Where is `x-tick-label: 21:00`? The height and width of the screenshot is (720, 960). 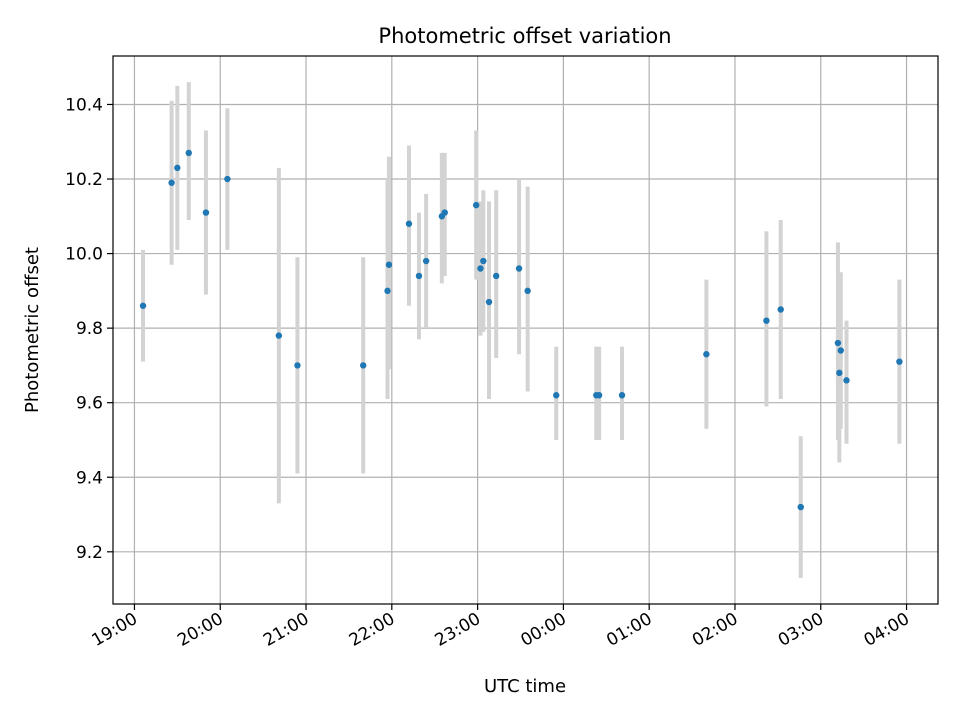
x-tick-label: 21:00 is located at coordinates (286, 630).